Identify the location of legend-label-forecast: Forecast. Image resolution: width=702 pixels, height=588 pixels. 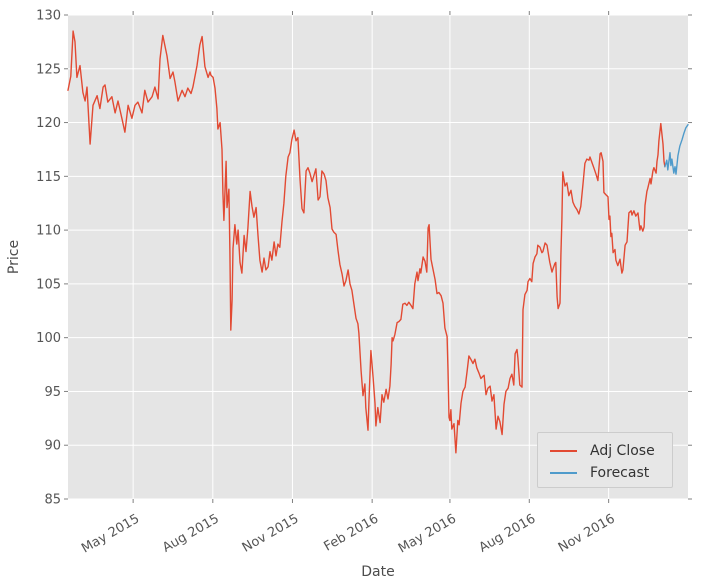
(620, 473).